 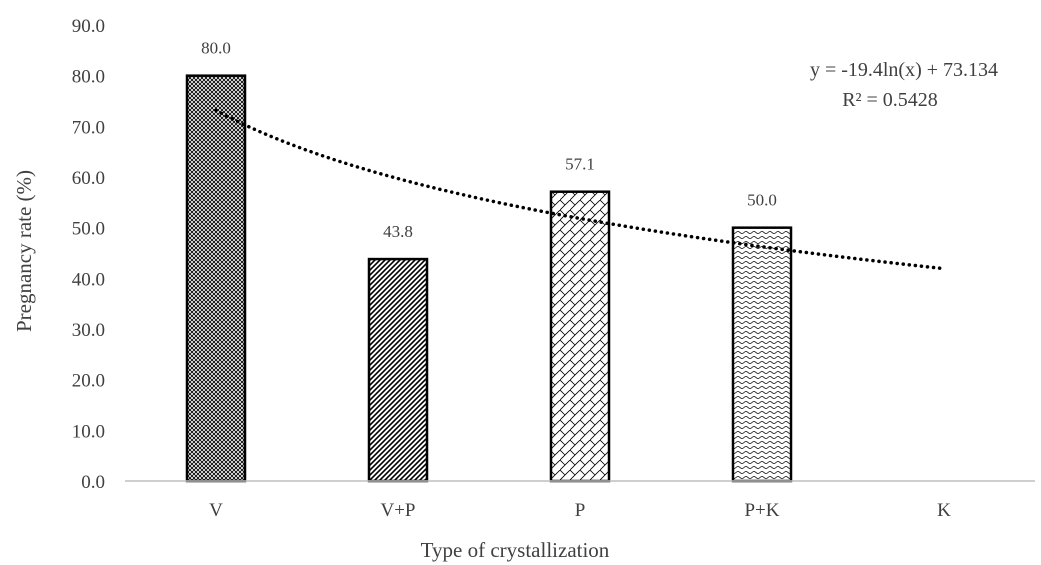 I want to click on x-tick-label: K, so click(x=944, y=510).